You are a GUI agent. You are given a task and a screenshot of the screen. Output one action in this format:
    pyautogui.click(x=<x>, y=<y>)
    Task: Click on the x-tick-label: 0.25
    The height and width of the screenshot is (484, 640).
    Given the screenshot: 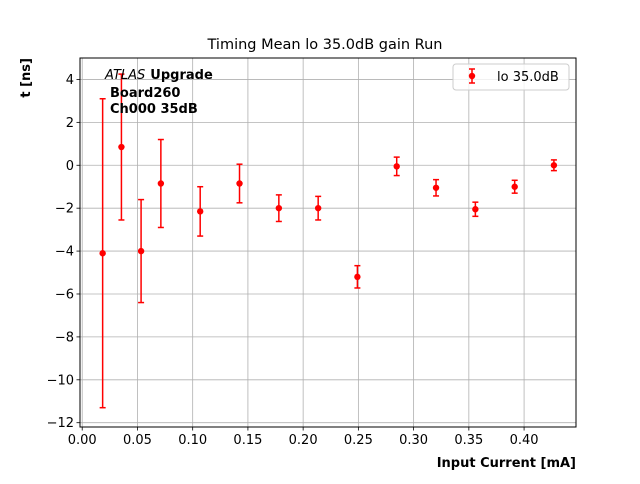 What is the action you would take?
    pyautogui.click(x=358, y=440)
    